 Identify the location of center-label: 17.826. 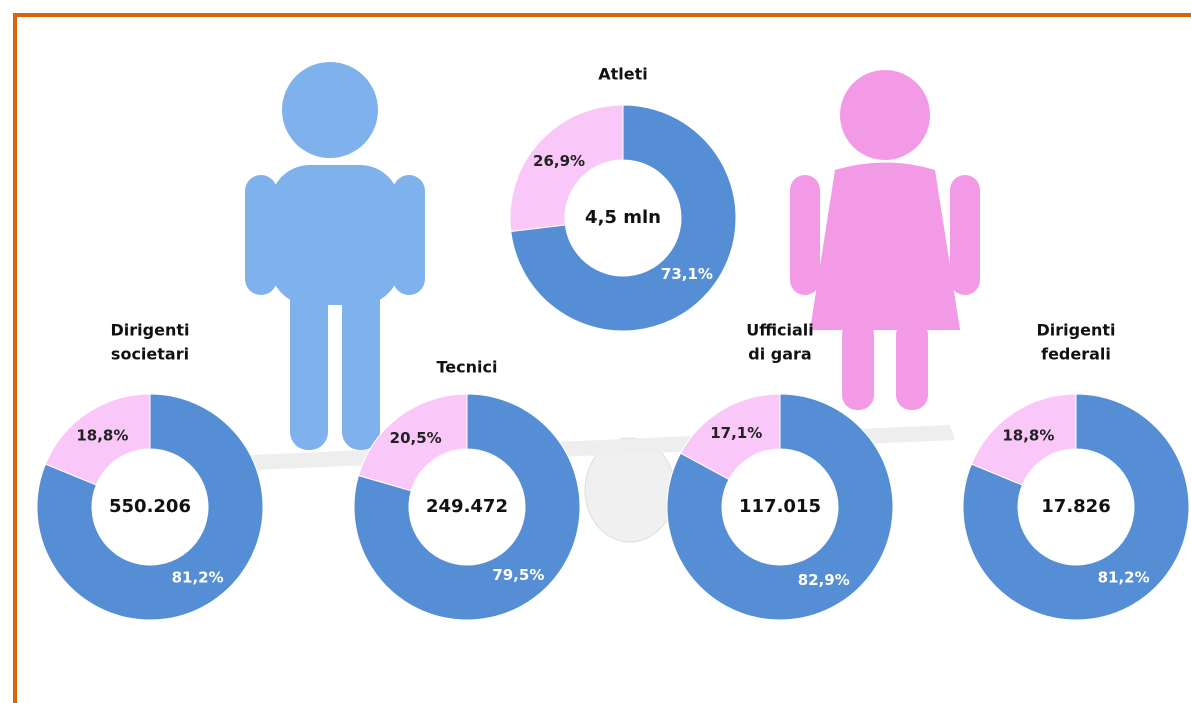
(1075, 506).